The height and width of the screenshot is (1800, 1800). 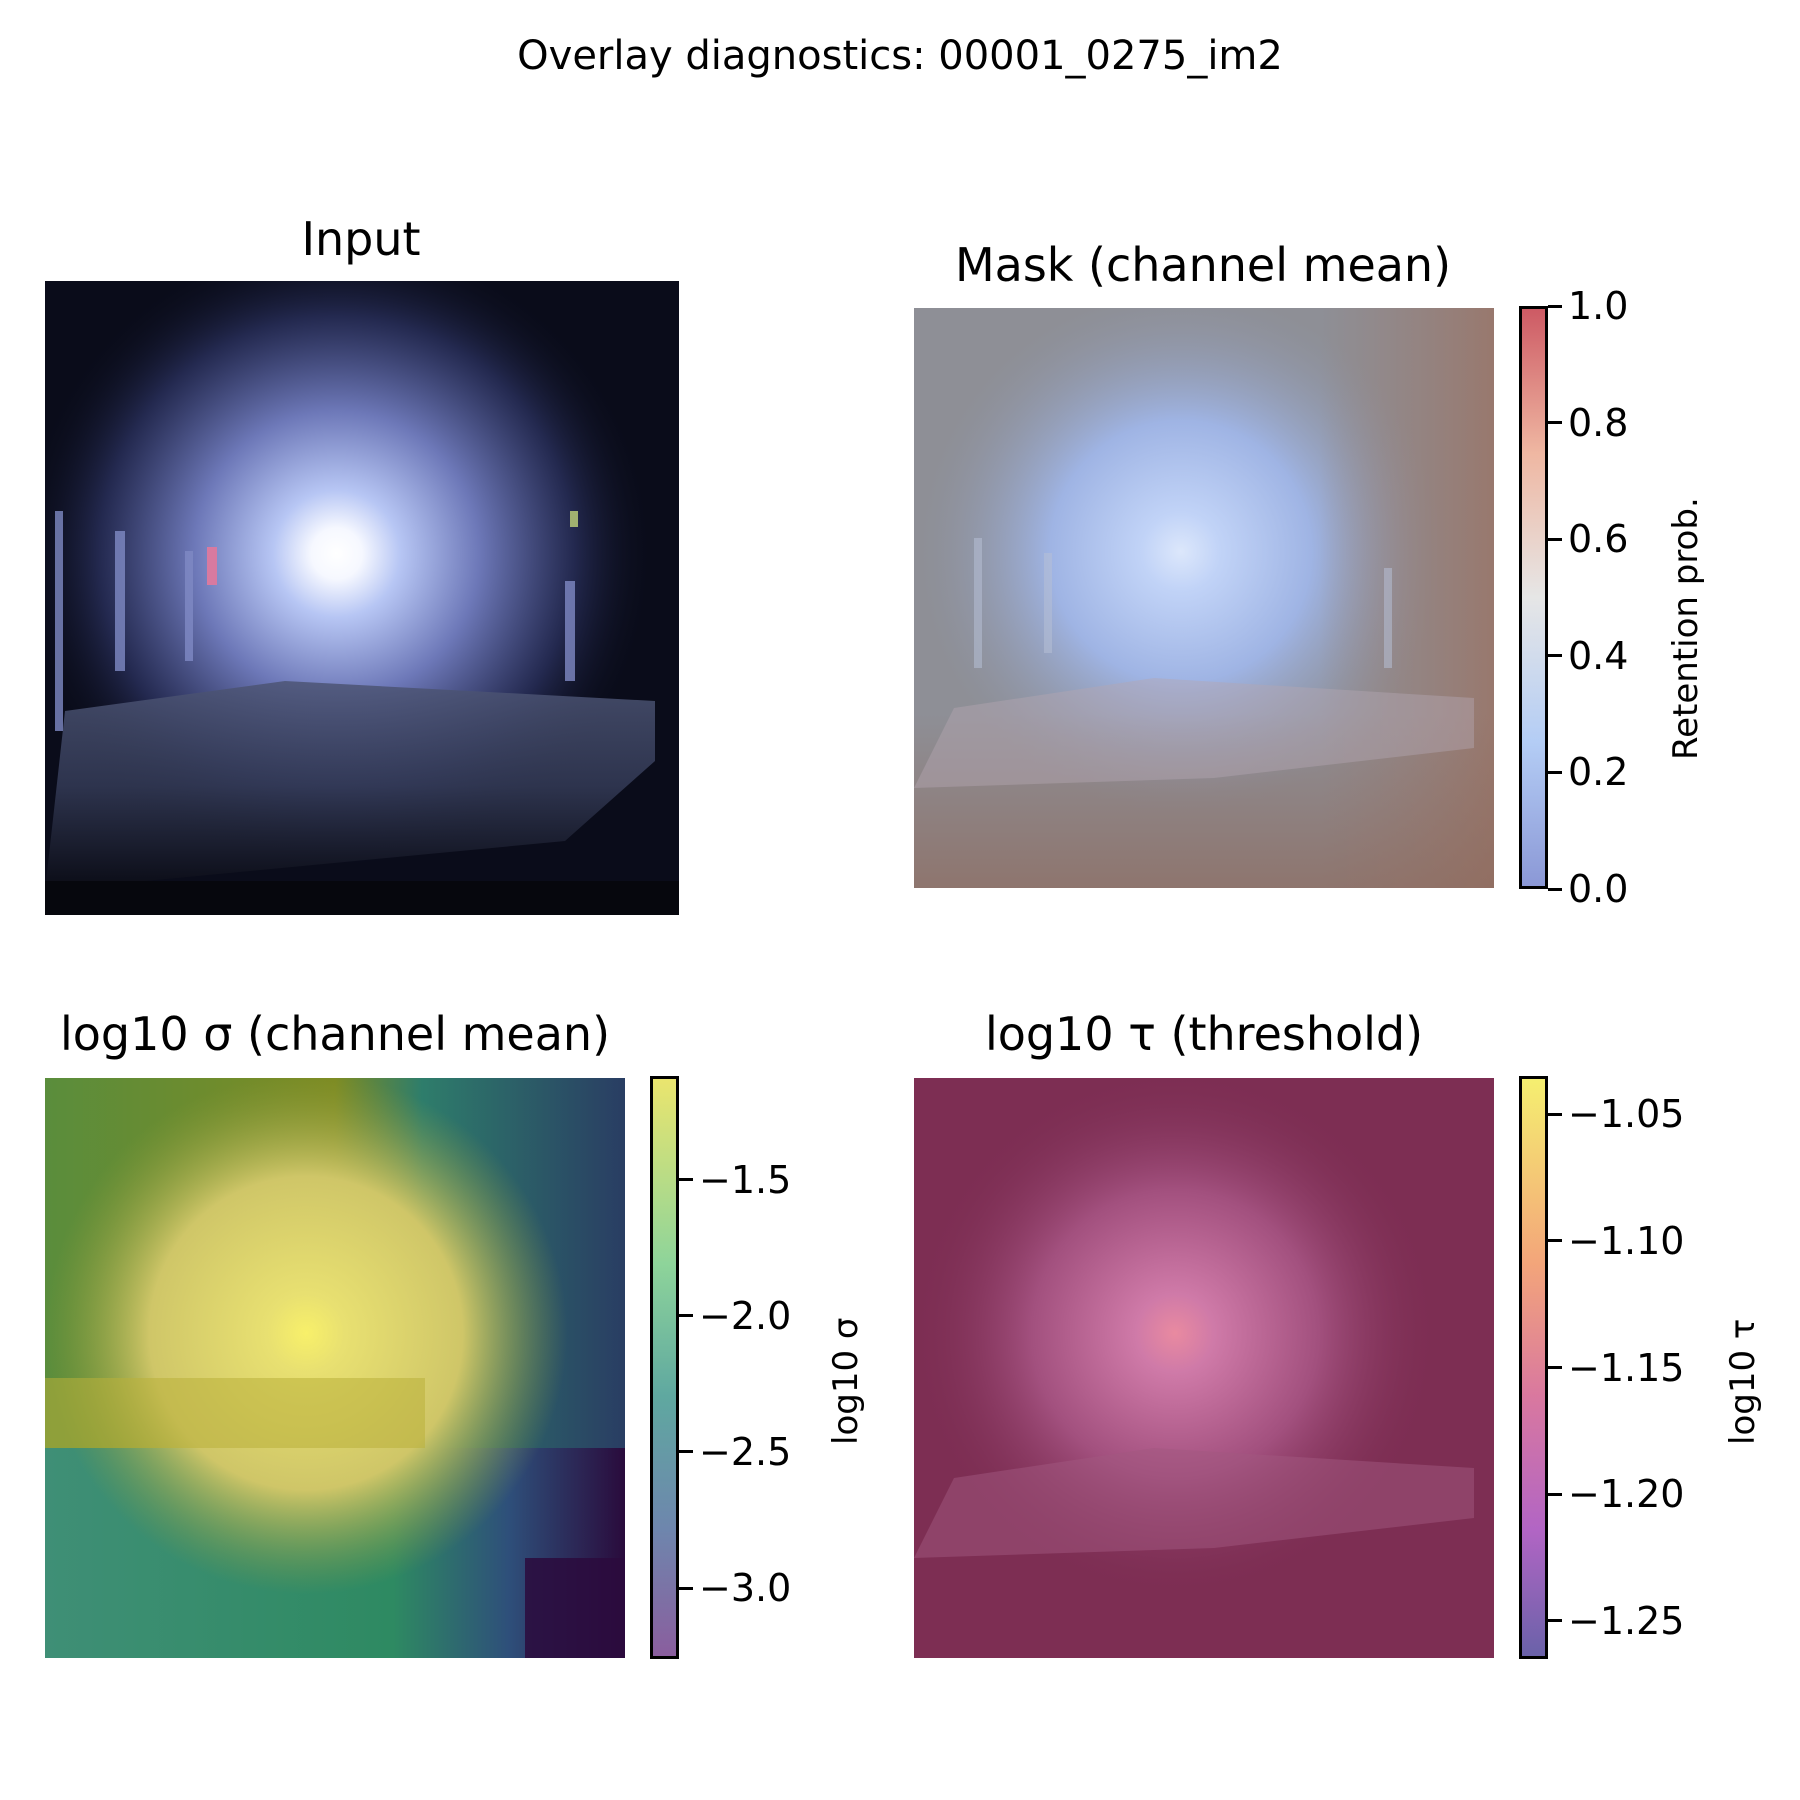 What do you see at coordinates (745, 1315) in the screenshot?
I see `colorbar-tick-label: −2.0` at bounding box center [745, 1315].